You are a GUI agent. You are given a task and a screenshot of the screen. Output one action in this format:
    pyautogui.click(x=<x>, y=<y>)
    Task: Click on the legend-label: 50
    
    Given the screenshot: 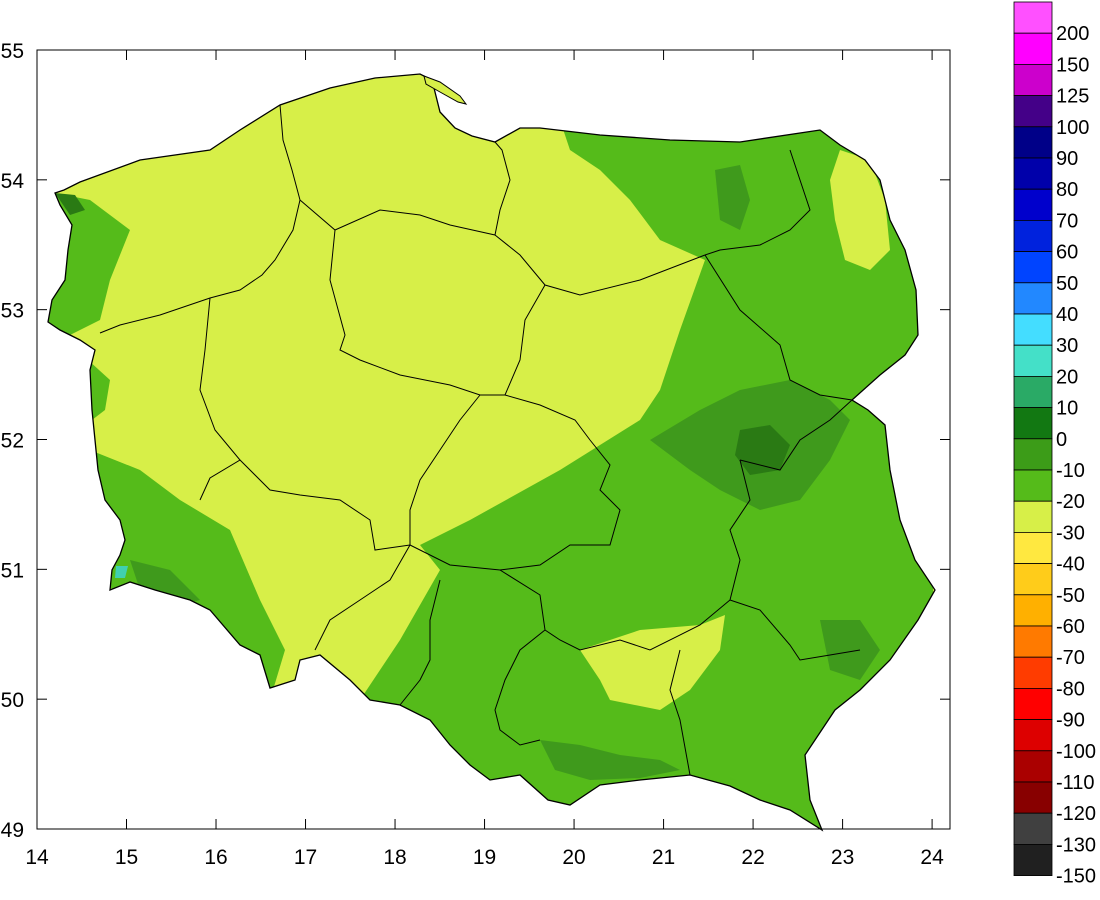 What is the action you would take?
    pyautogui.click(x=1067, y=284)
    